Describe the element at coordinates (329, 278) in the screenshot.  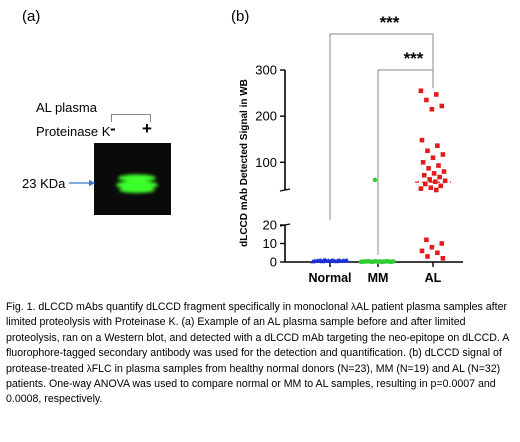
I see `x-tick-label: Normal` at that location.